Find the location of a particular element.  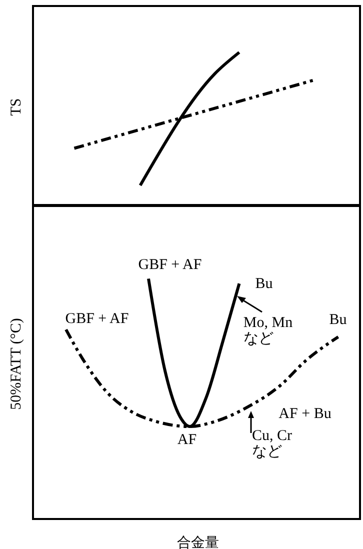

annotation: Cu, Cr など is located at coordinates (272, 444).